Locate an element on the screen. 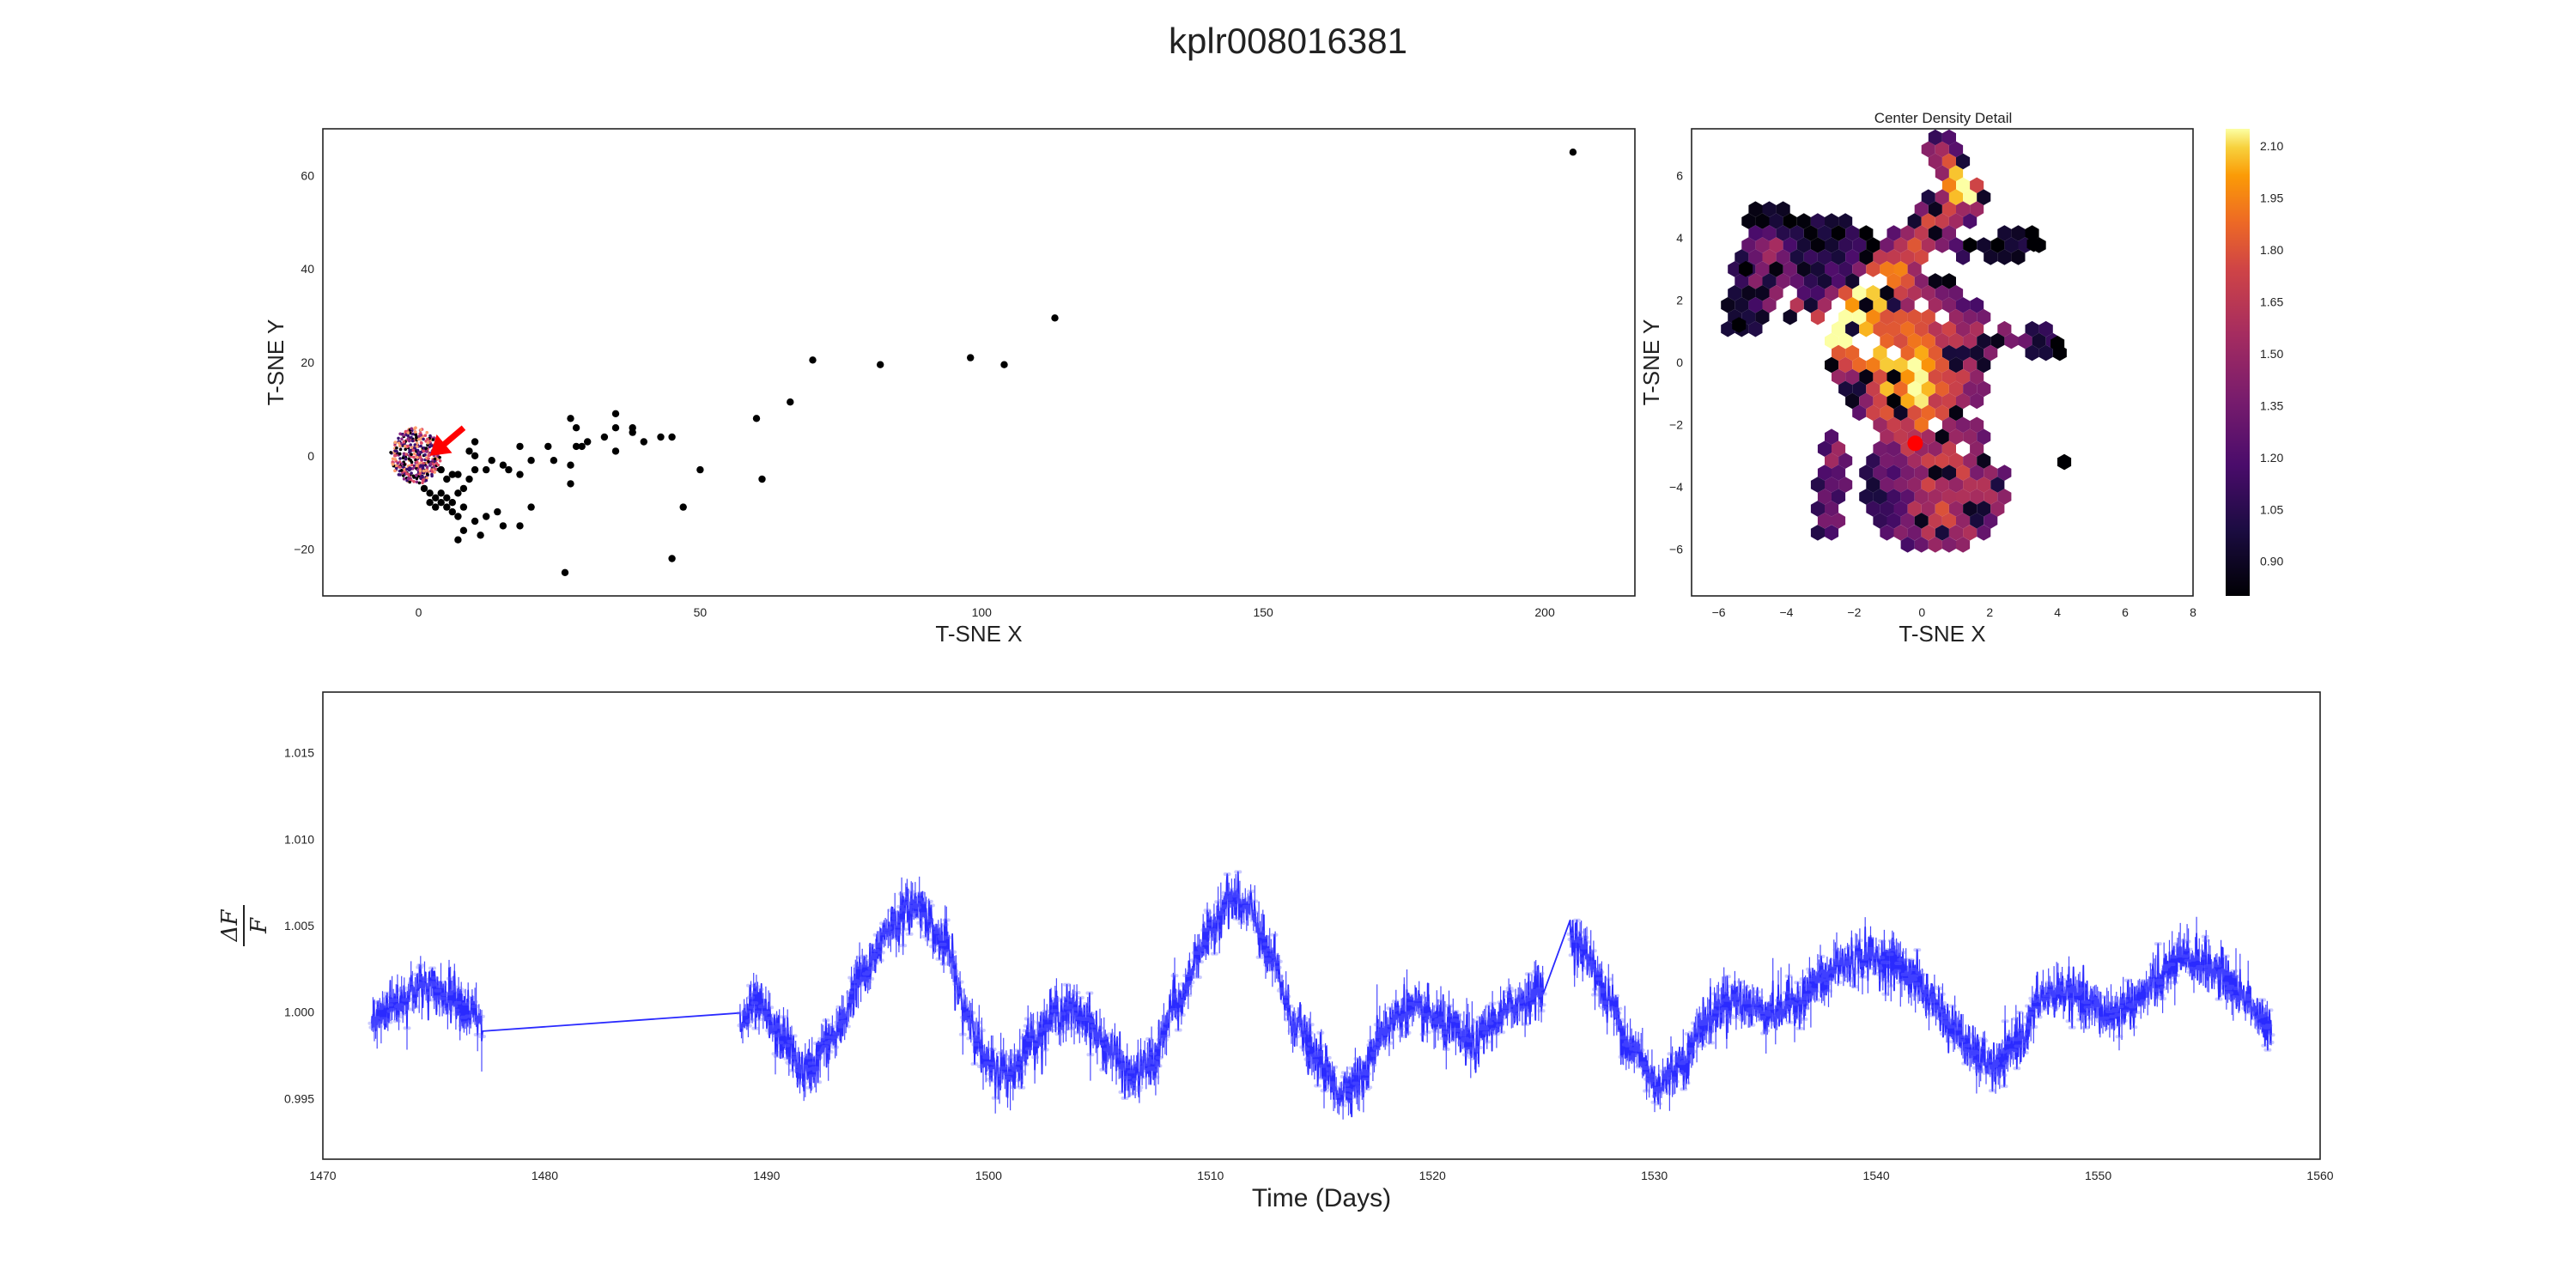 The image size is (2576, 1288). density-title: Center Density Detail is located at coordinates (1944, 118).